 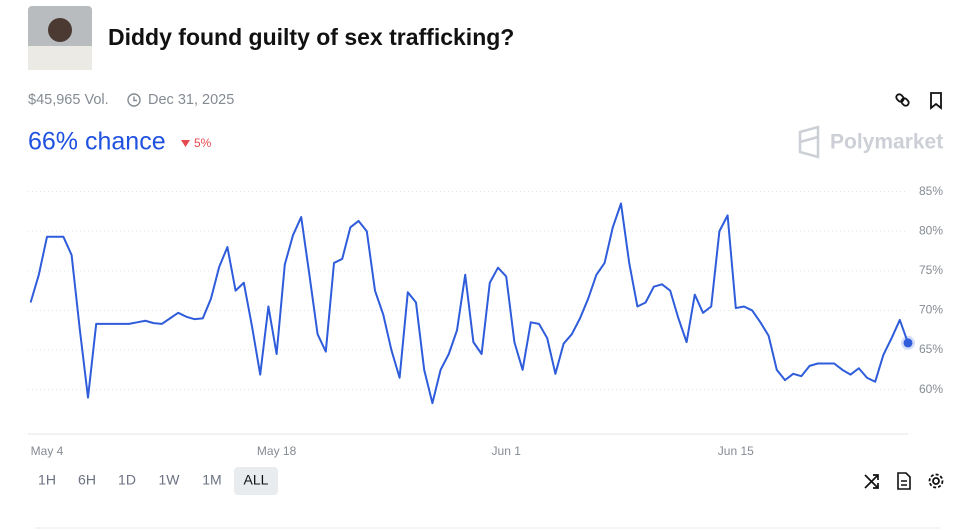 I want to click on brand-name: Polymarket, so click(x=886, y=142).